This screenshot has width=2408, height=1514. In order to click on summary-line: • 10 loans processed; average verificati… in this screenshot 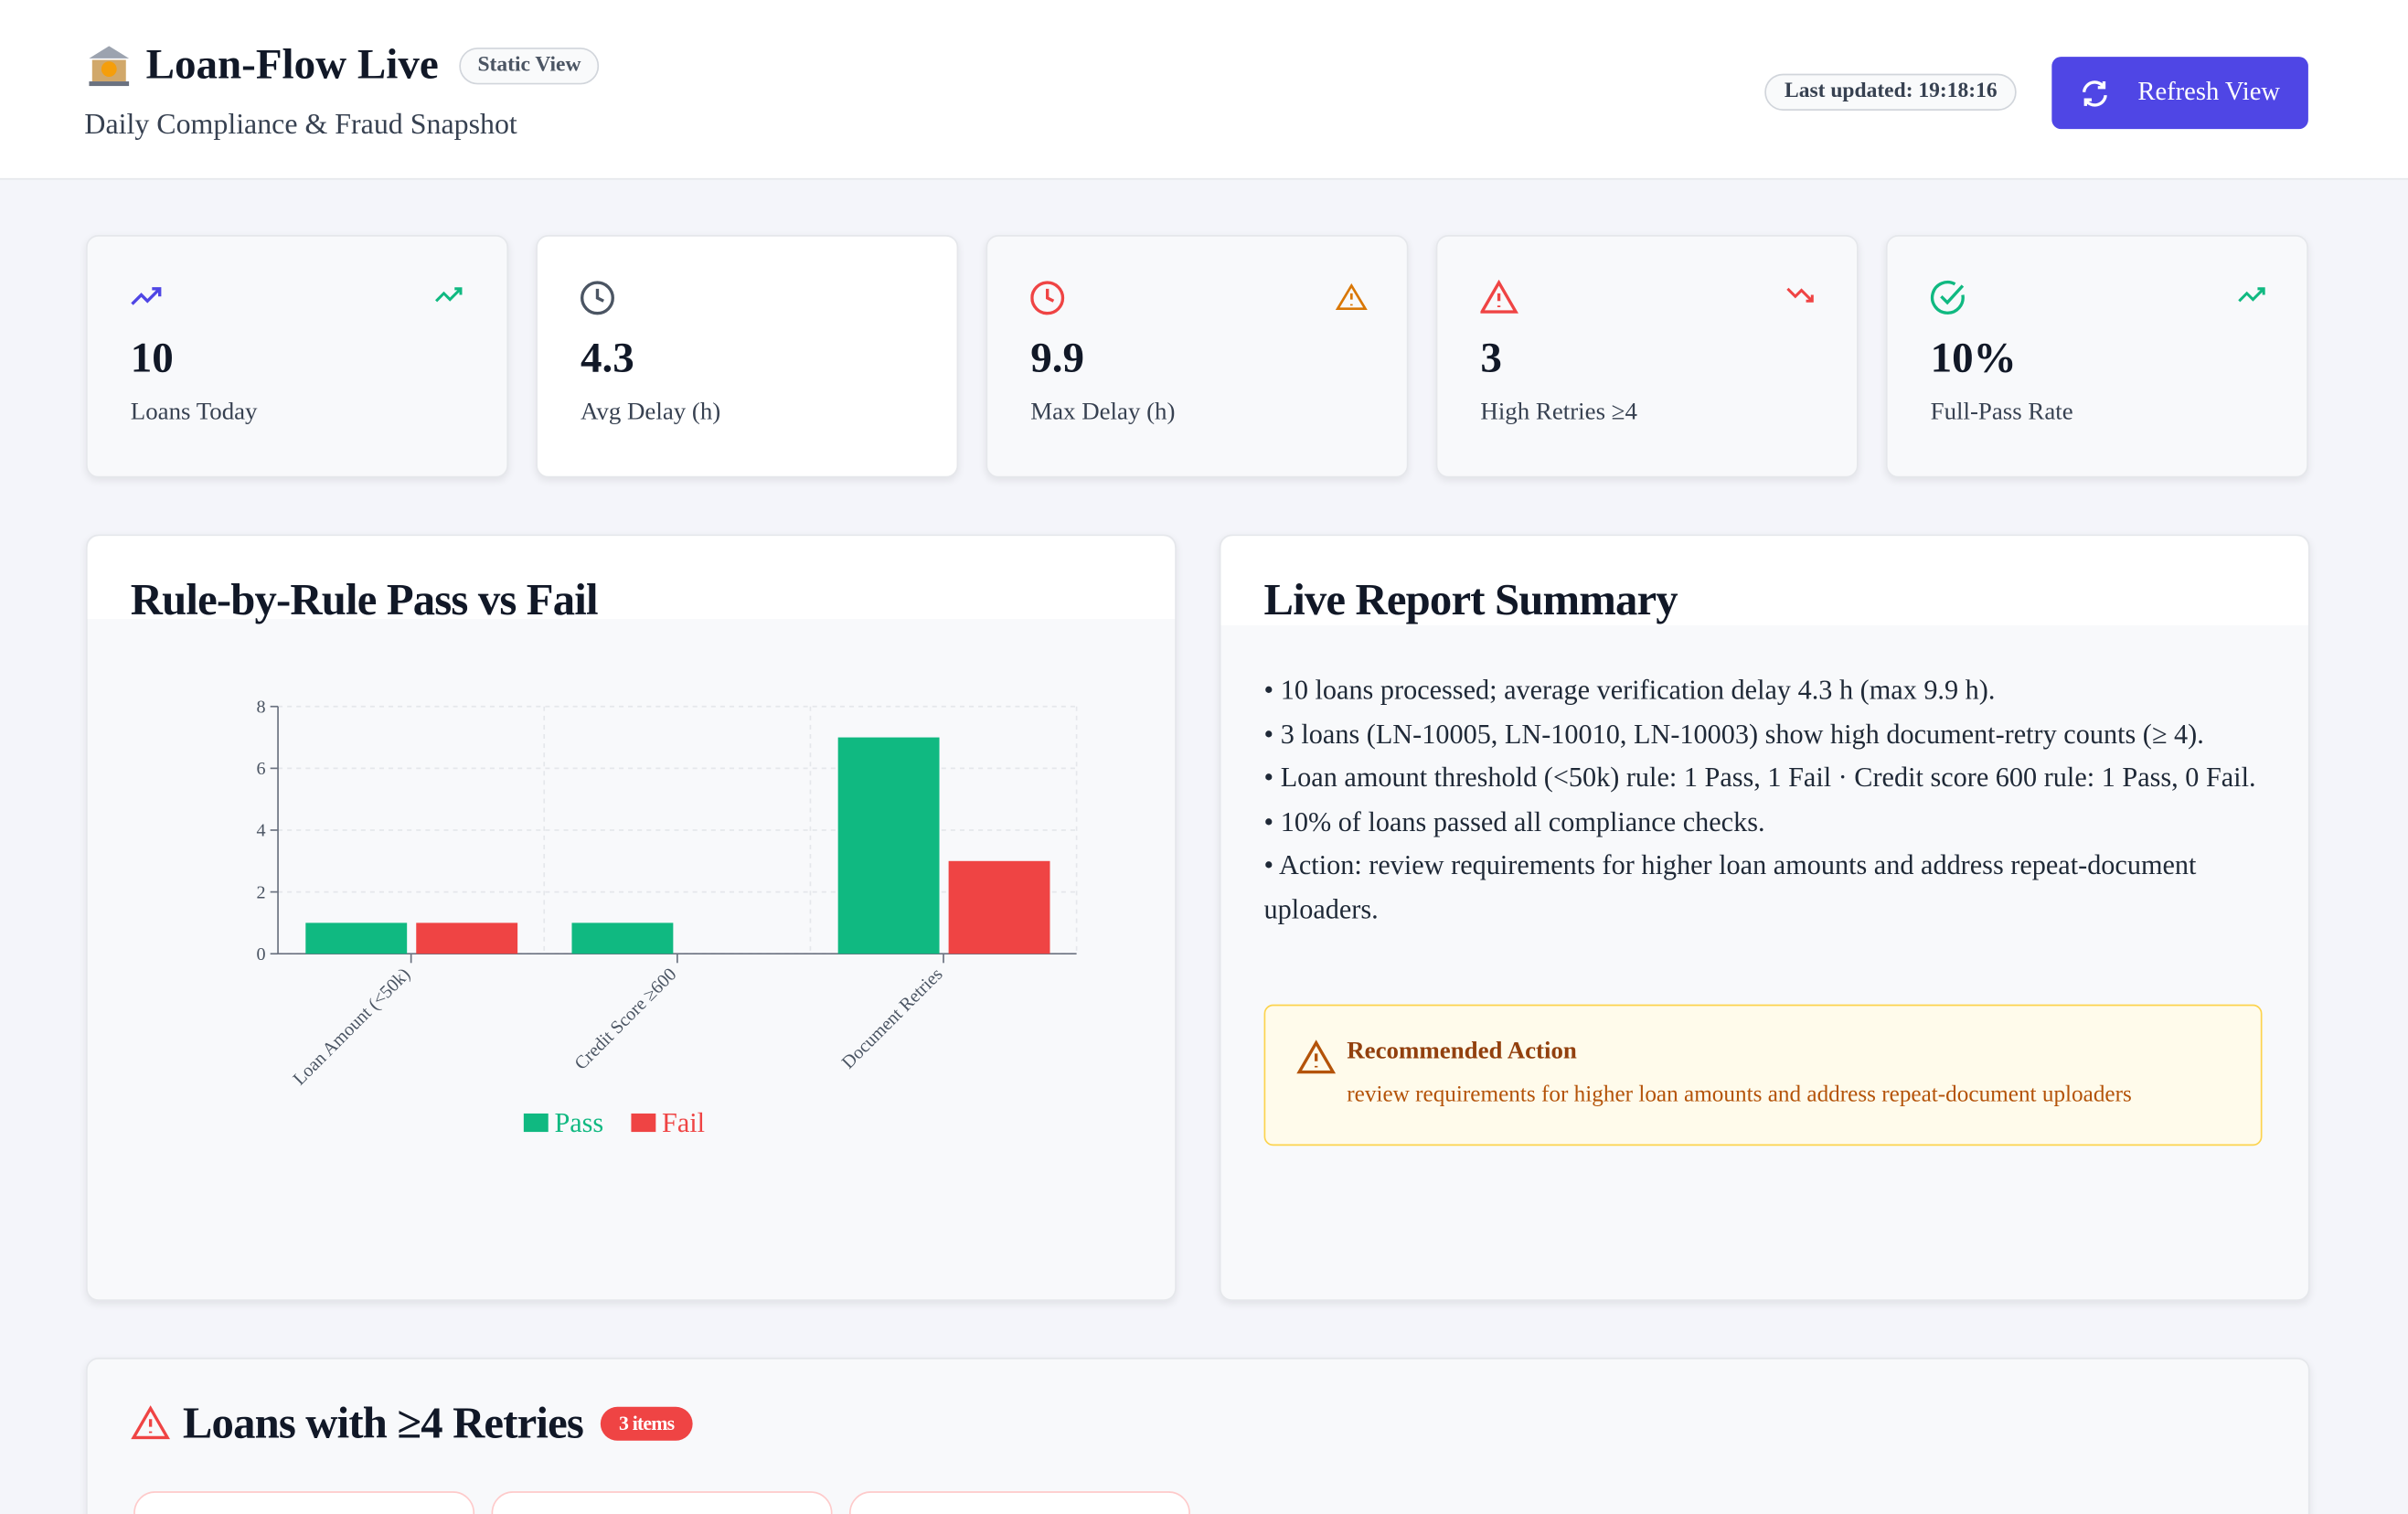, I will do `click(1629, 690)`.